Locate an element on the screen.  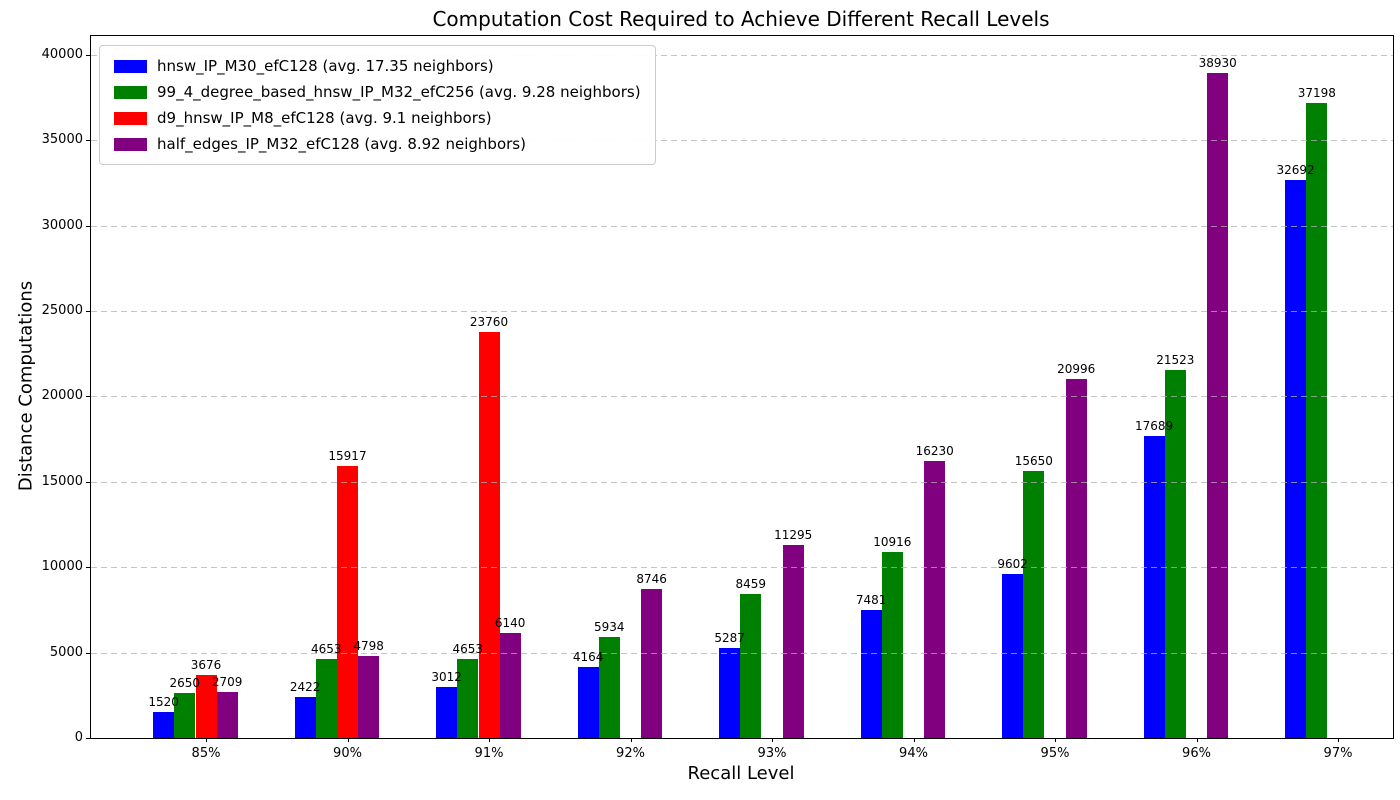
y-tick-label: 25000 is located at coordinates (62, 310).